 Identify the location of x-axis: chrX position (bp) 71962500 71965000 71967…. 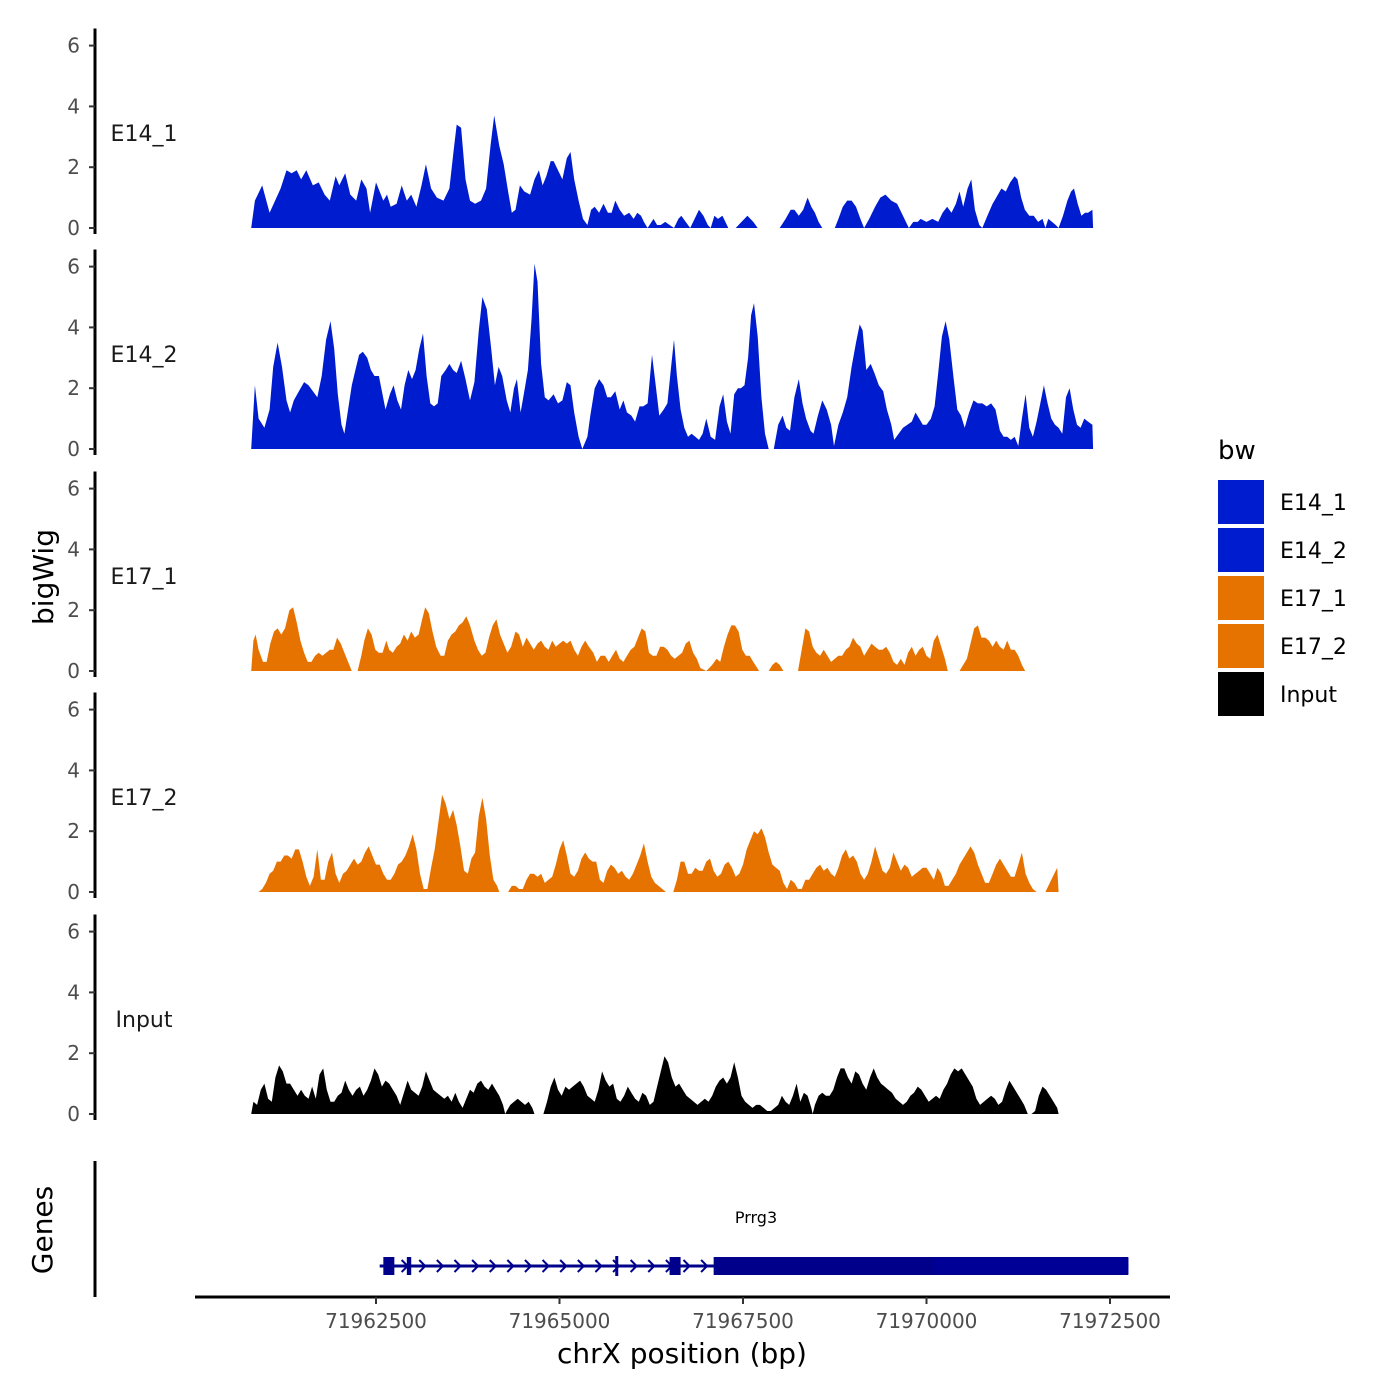
(682, 1332).